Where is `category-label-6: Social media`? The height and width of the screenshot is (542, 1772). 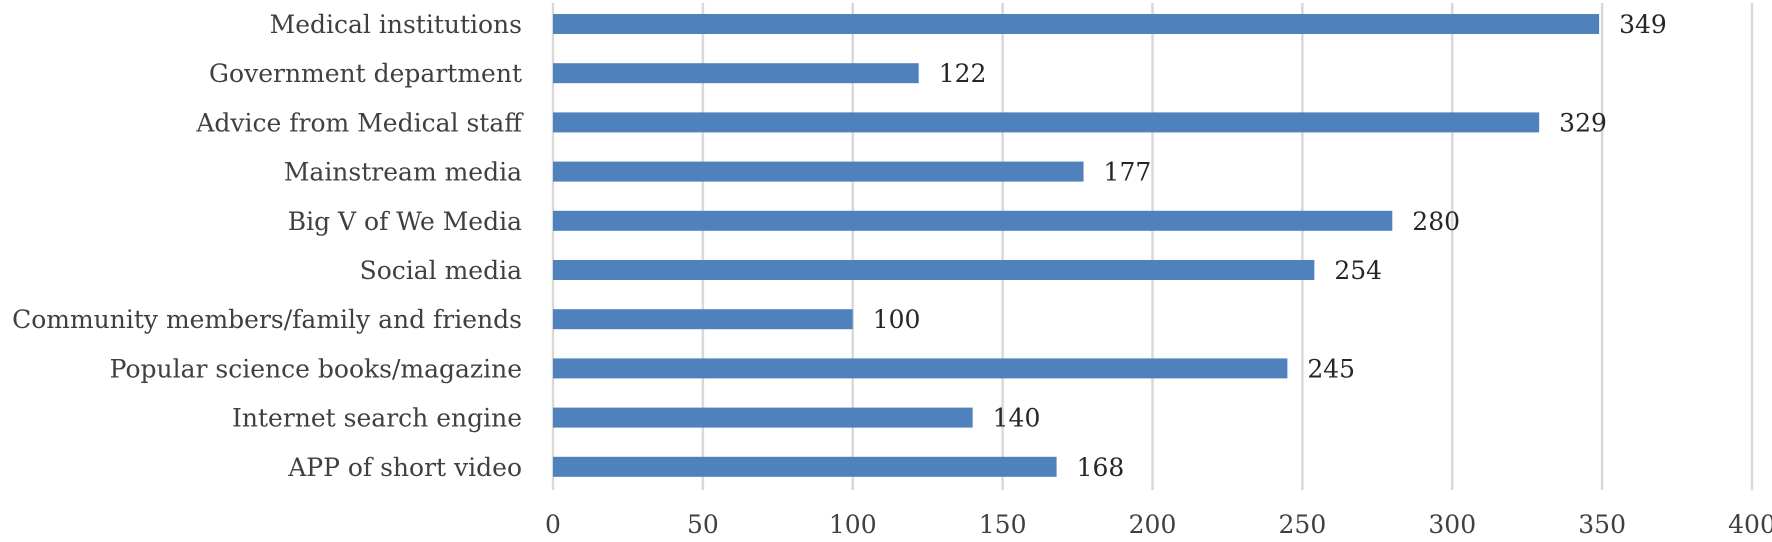 category-label-6: Social media is located at coordinates (441, 270).